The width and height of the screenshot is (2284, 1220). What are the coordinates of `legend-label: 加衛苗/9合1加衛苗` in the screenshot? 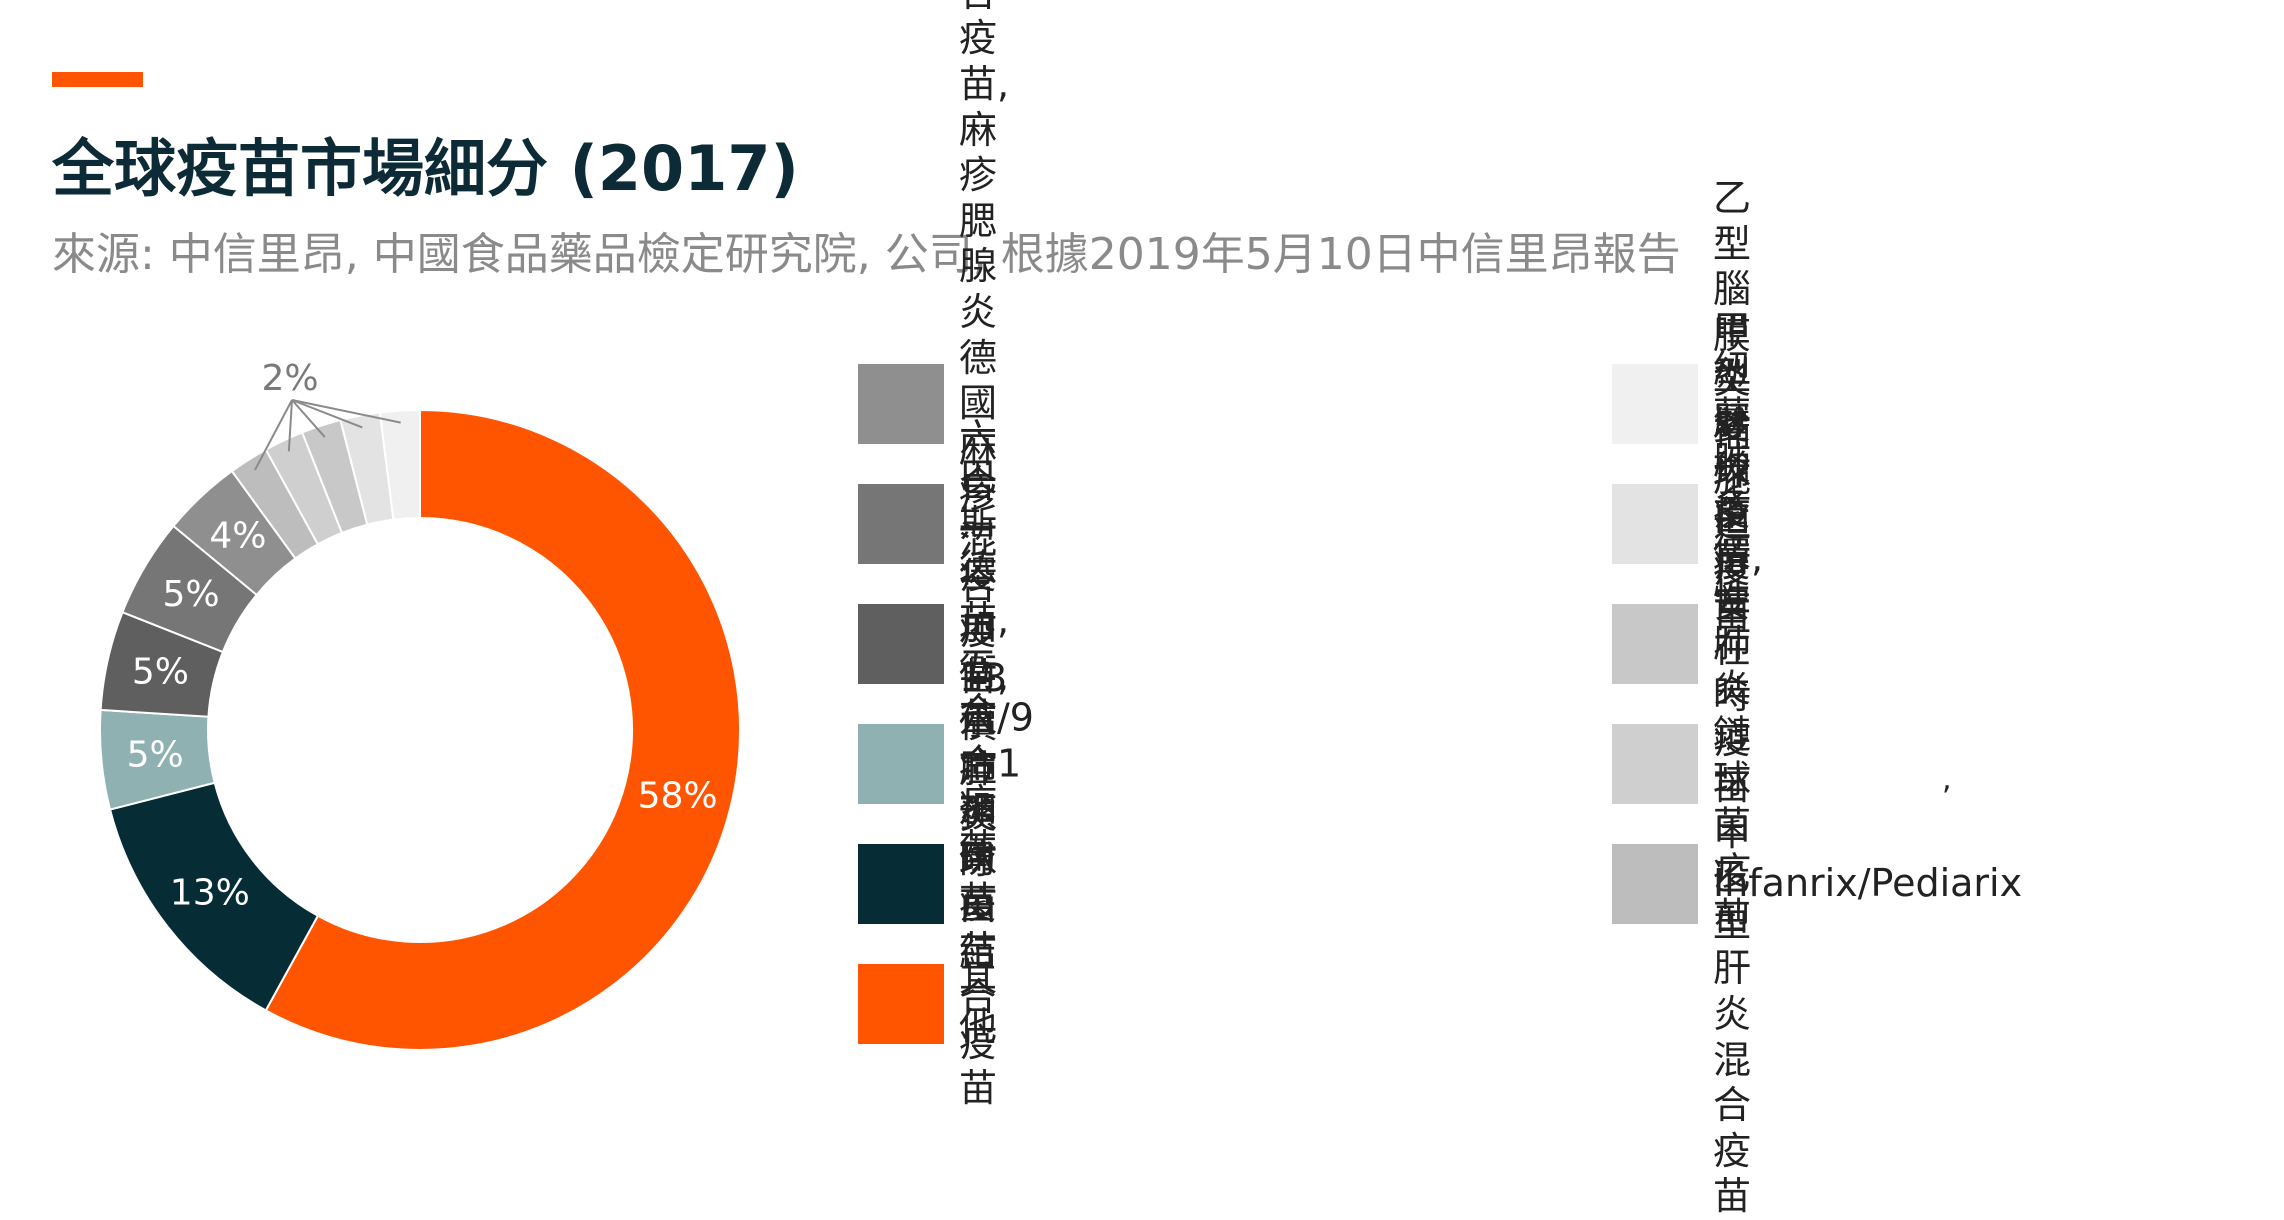 It's located at (996, 763).